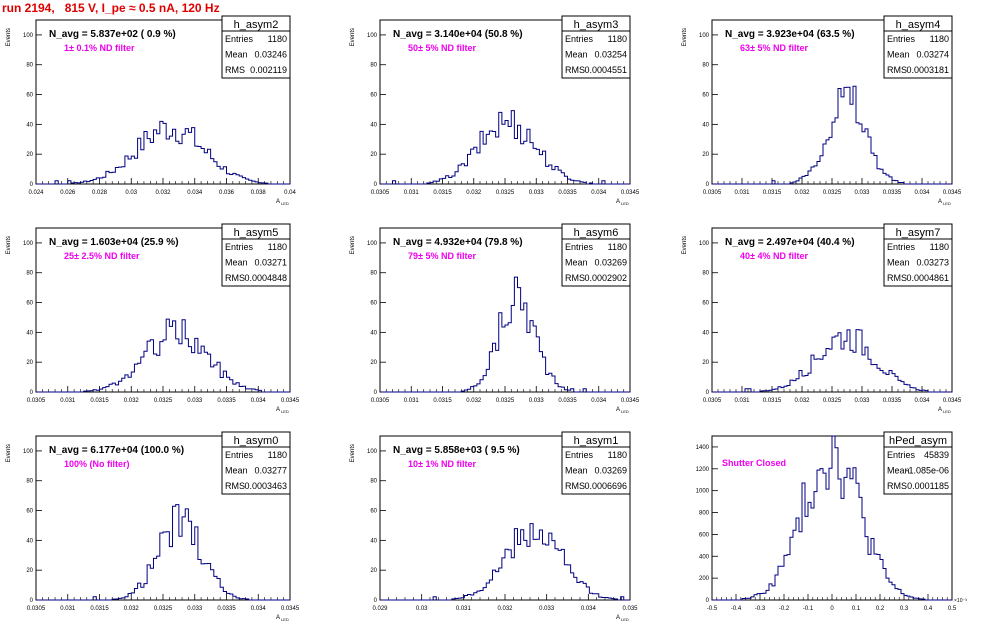 The width and height of the screenshot is (996, 622). I want to click on stat-value: -1.085e-06, so click(927, 471).